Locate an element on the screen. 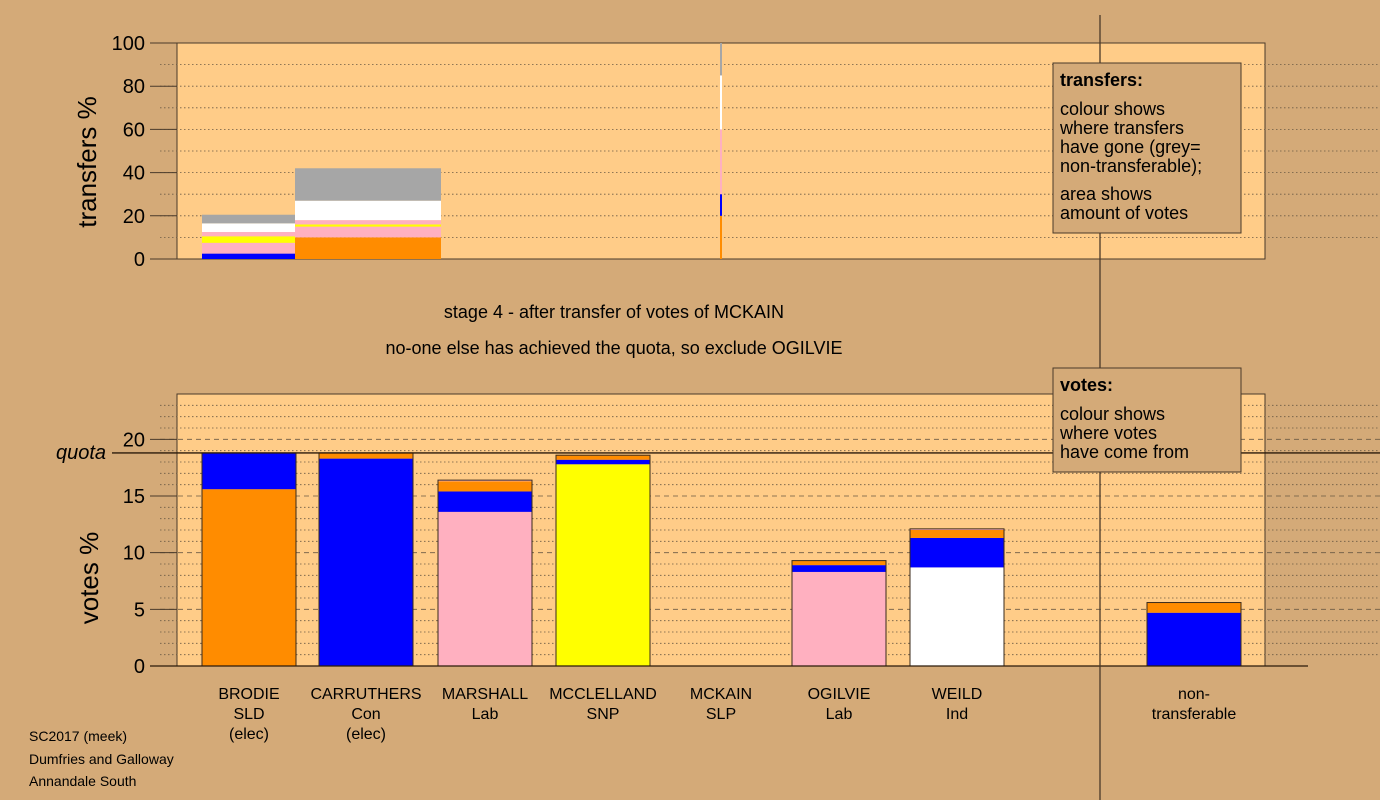 The height and width of the screenshot is (800, 1380). candidate-party: Ind is located at coordinates (957, 714).